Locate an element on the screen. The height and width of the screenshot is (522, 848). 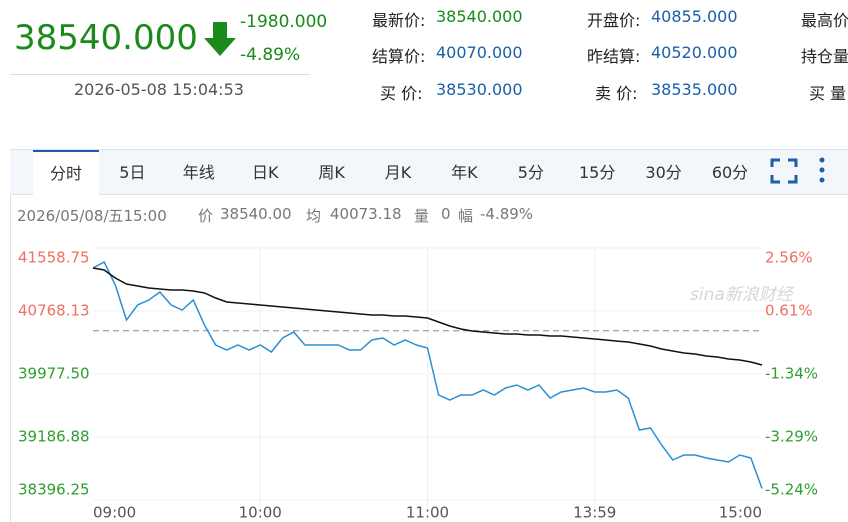
info-value: 0 is located at coordinates (446, 214).